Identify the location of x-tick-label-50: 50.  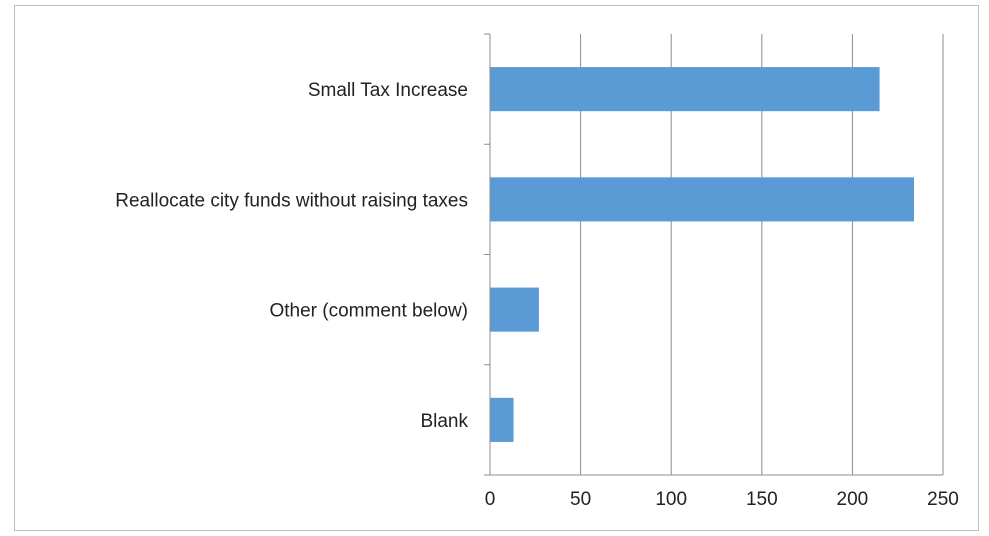
(580, 499).